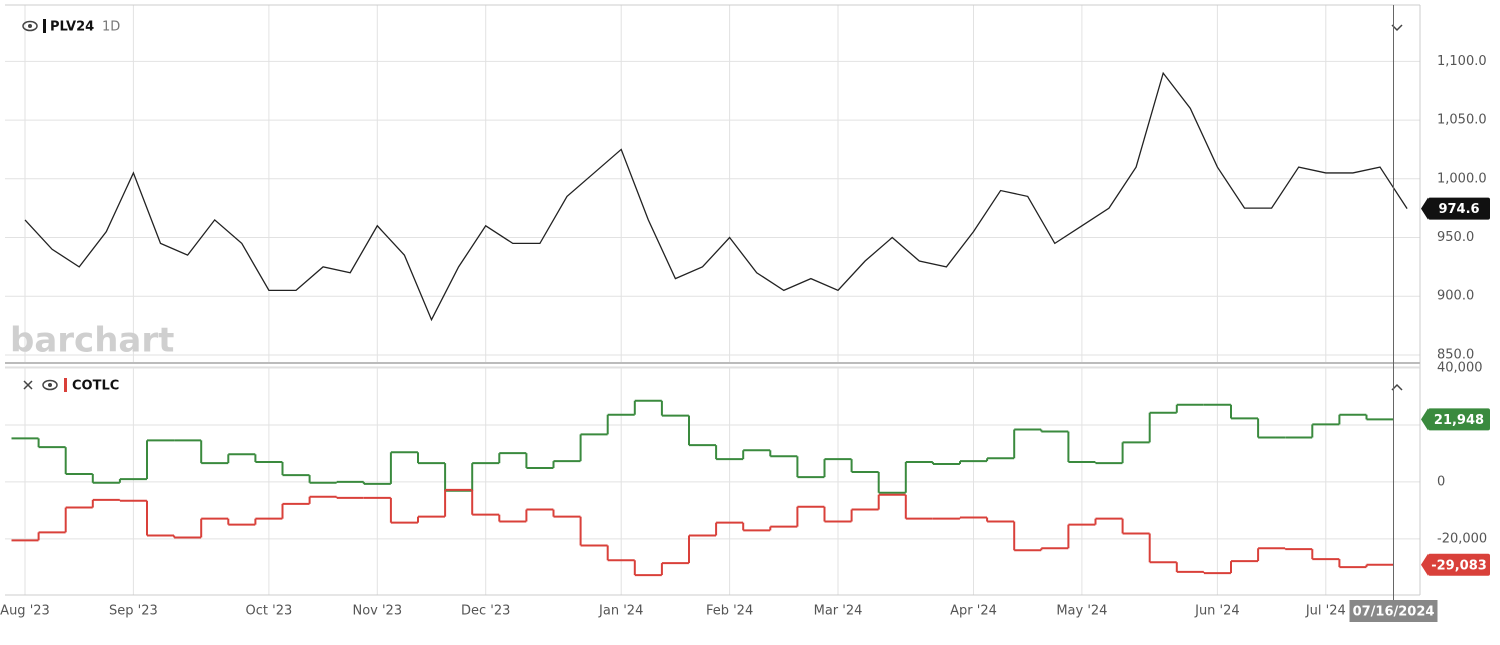 The height and width of the screenshot is (645, 1500). What do you see at coordinates (1455, 296) in the screenshot?
I see `y-tick-label: 900.0` at bounding box center [1455, 296].